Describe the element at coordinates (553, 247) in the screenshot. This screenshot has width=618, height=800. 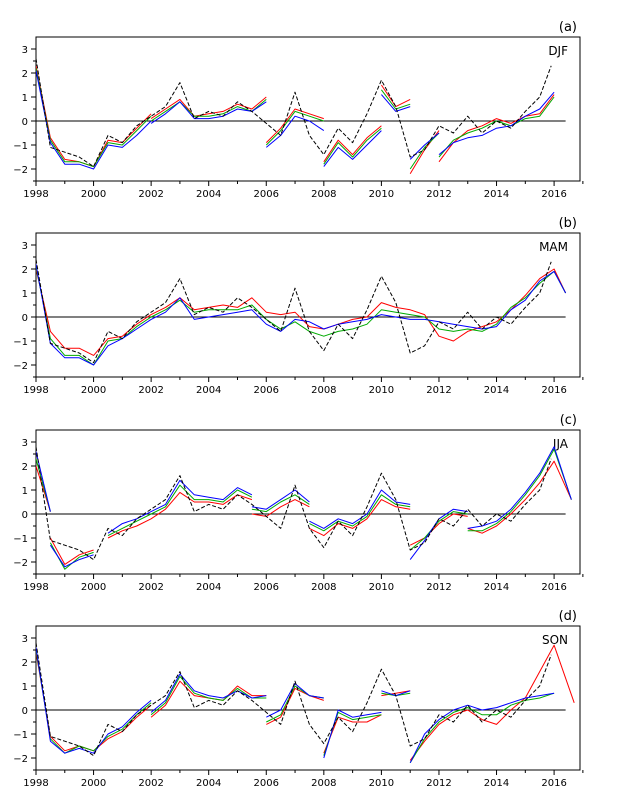
I see `season-label: MAM` at that location.